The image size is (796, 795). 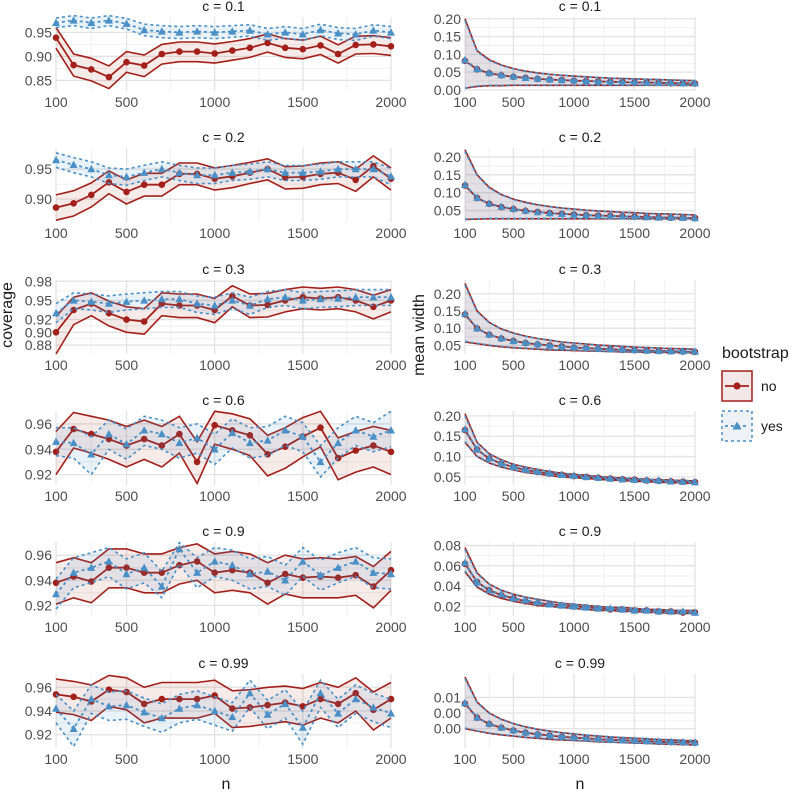 What do you see at coordinates (223, 718) in the screenshot?
I see `ci-lower-no` at bounding box center [223, 718].